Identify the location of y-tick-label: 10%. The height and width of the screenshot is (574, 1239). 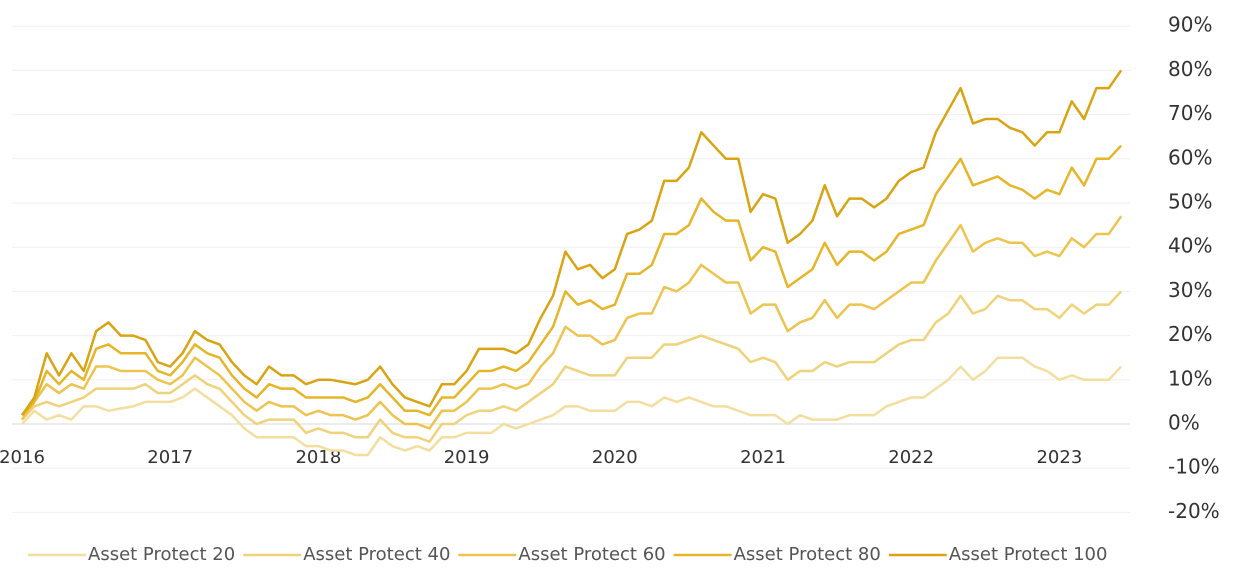
(1190, 378).